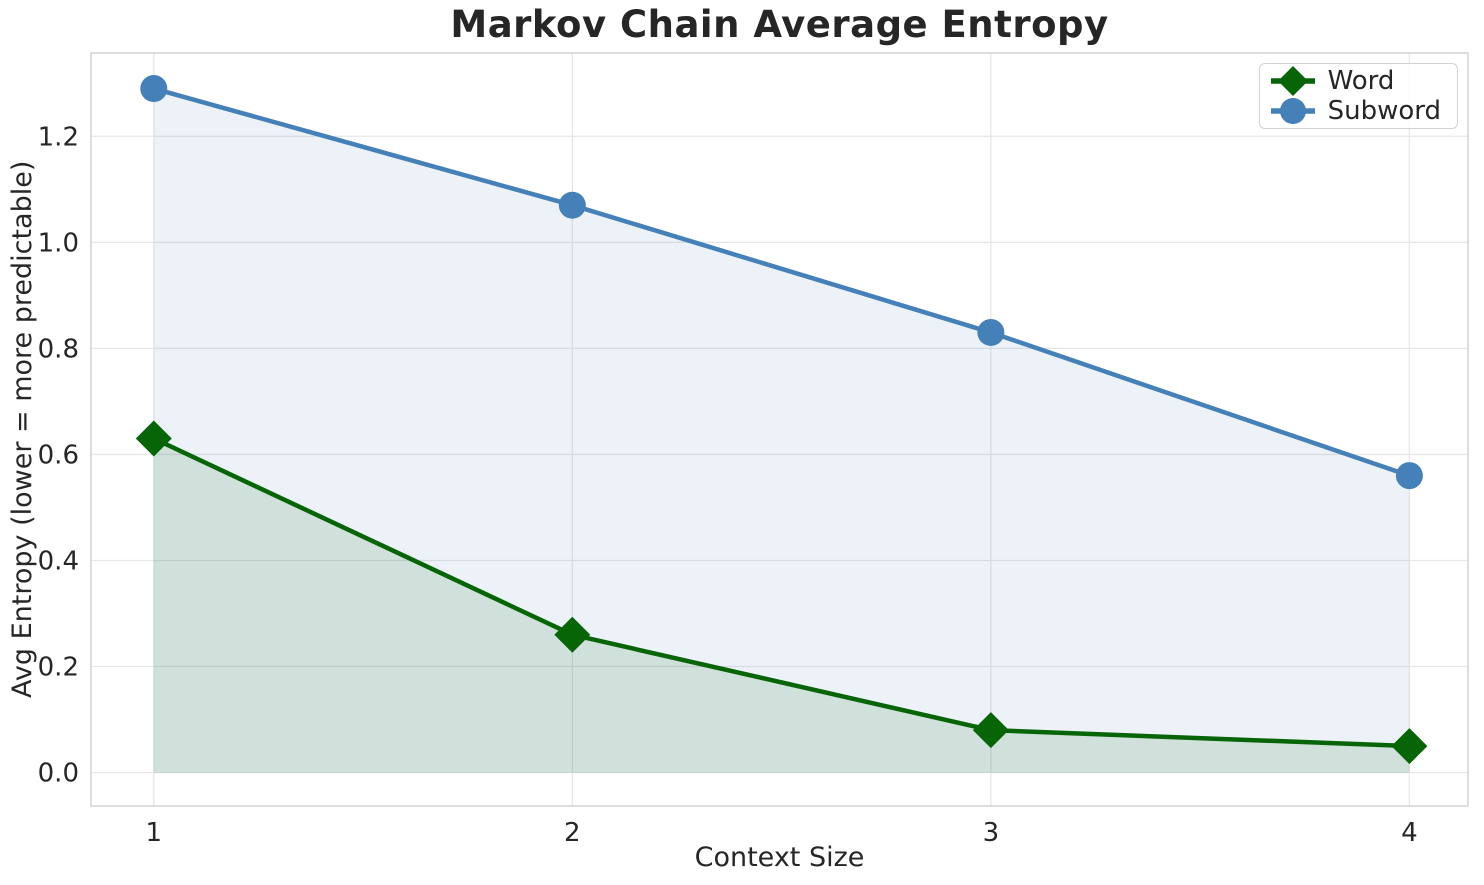  I want to click on legend-diamond-marker-icon, so click(1292, 81).